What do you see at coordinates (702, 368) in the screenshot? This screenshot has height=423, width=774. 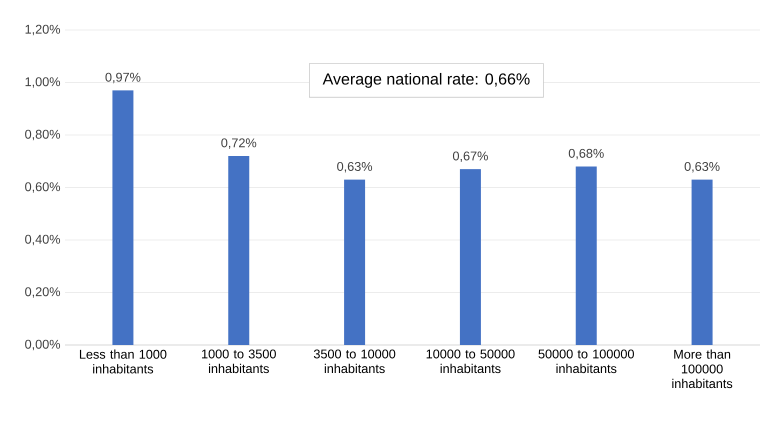 I see `x-tick-label: More than 100000 inhabitants` at bounding box center [702, 368].